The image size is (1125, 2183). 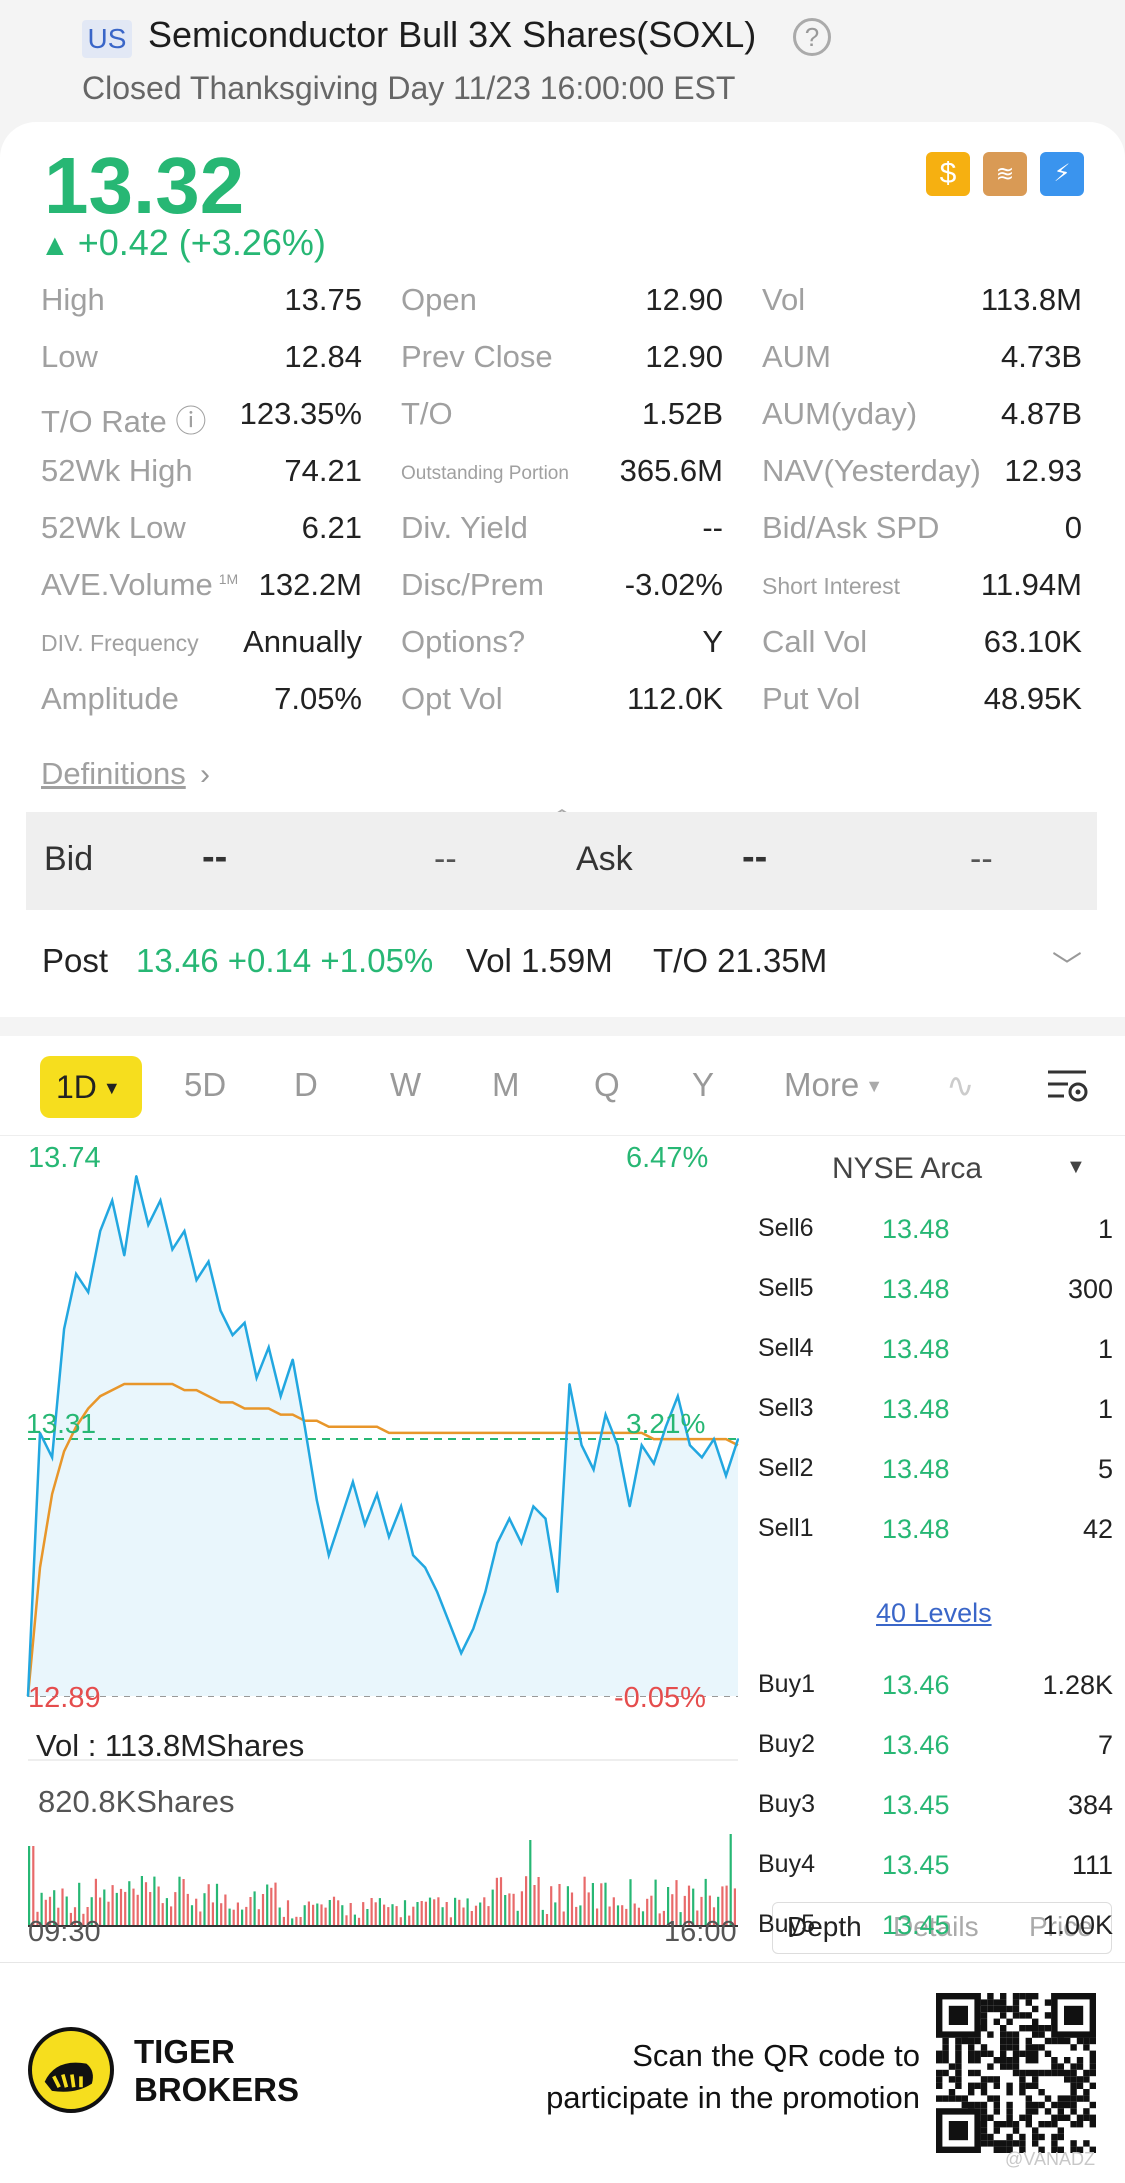 I want to click on order-book-row: Buy1 13.46 1.28K, so click(x=938, y=1690).